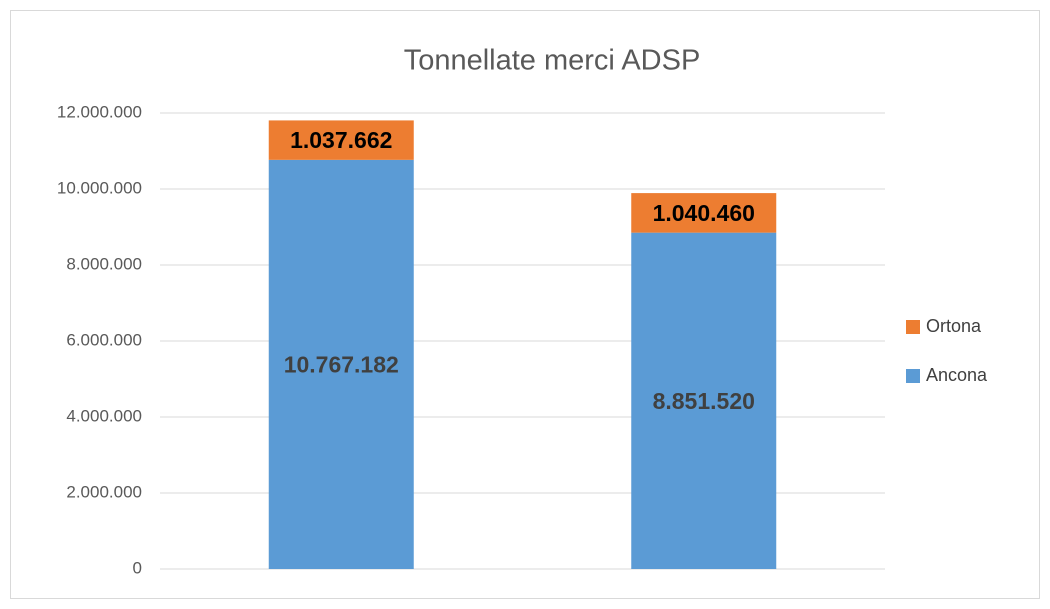 The height and width of the screenshot is (609, 1050). I want to click on y-tick-label: 2.000.000, so click(104, 491).